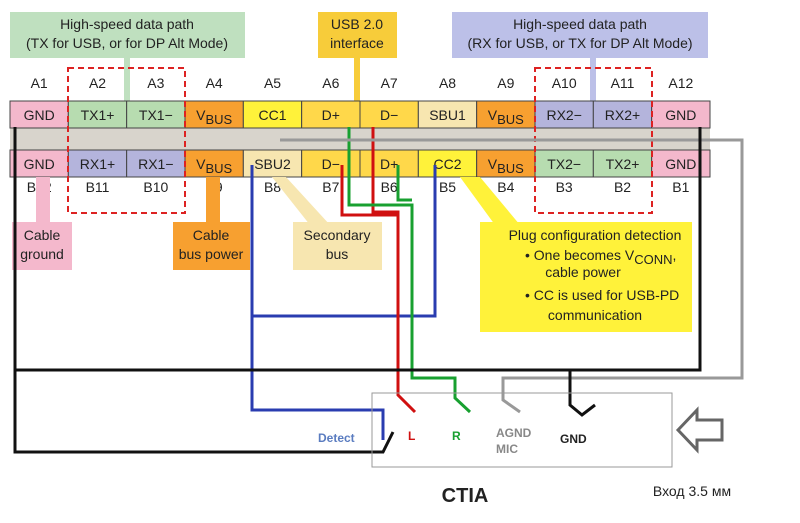 This screenshot has width=800, height=523. Describe the element at coordinates (389, 83) in the screenshot. I see `pin-id: A7` at that location.